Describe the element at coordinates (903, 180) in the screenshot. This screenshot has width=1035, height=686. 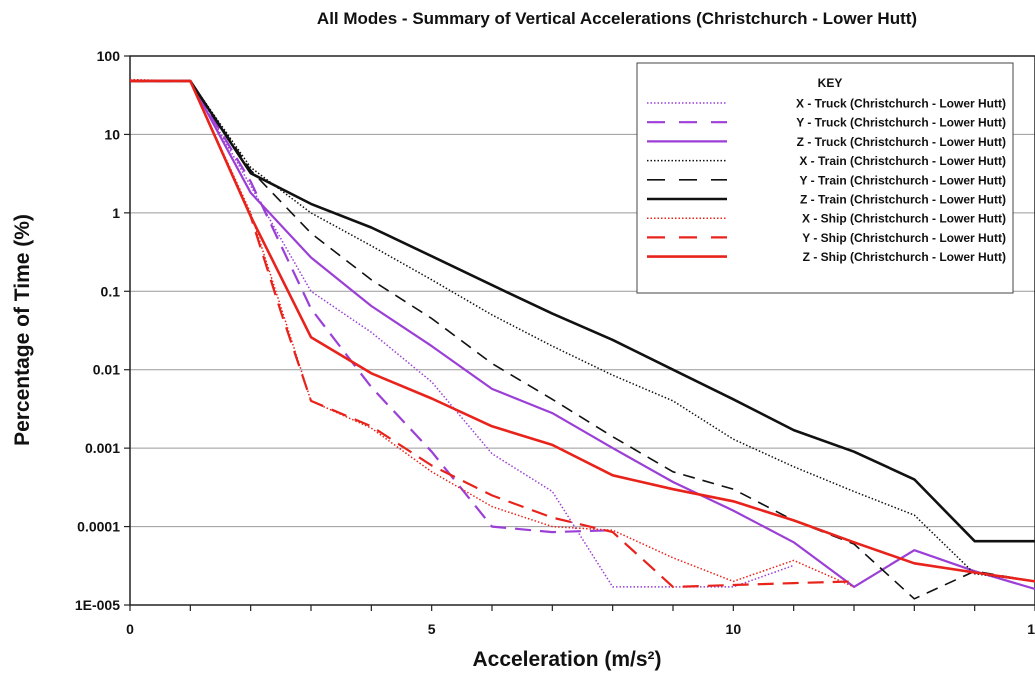
I see `legend-label: Y - Train (Christchurch - Lower Hutt)` at that location.